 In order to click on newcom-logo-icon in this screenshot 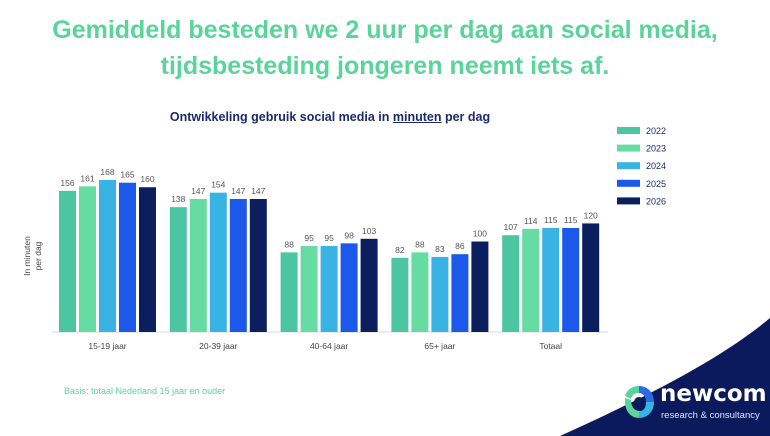, I will do `click(639, 402)`.